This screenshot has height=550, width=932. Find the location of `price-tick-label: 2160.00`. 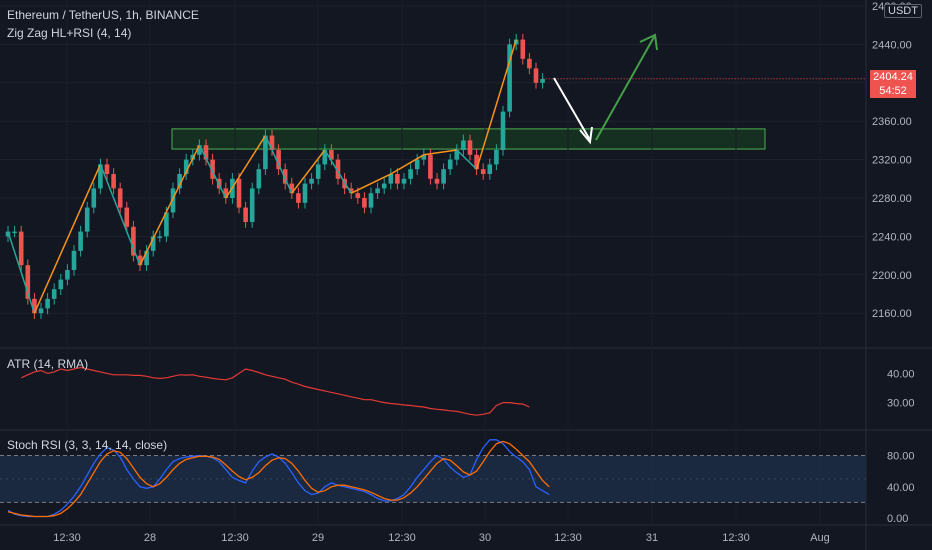

price-tick-label: 2160.00 is located at coordinates (892, 314).